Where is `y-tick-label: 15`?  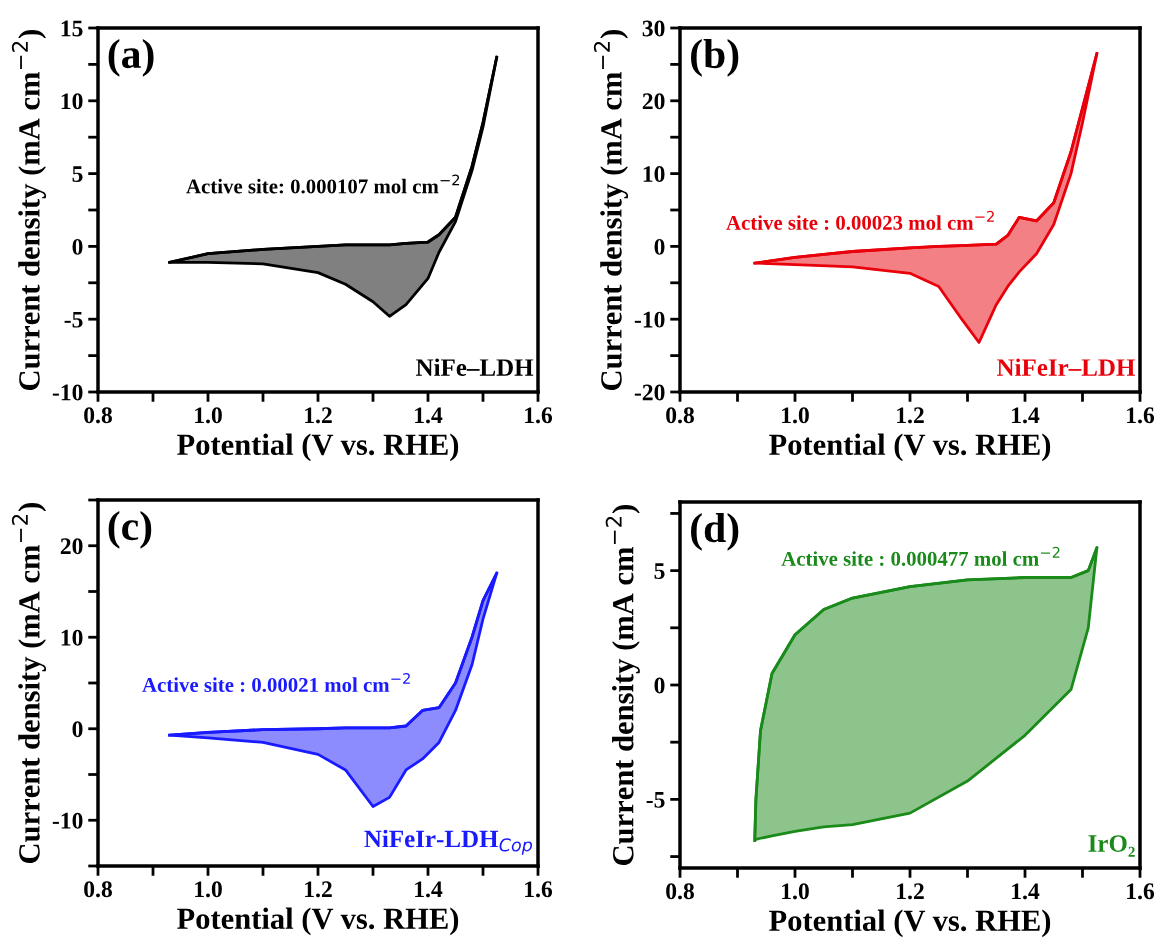
y-tick-label: 15 is located at coordinates (72, 28).